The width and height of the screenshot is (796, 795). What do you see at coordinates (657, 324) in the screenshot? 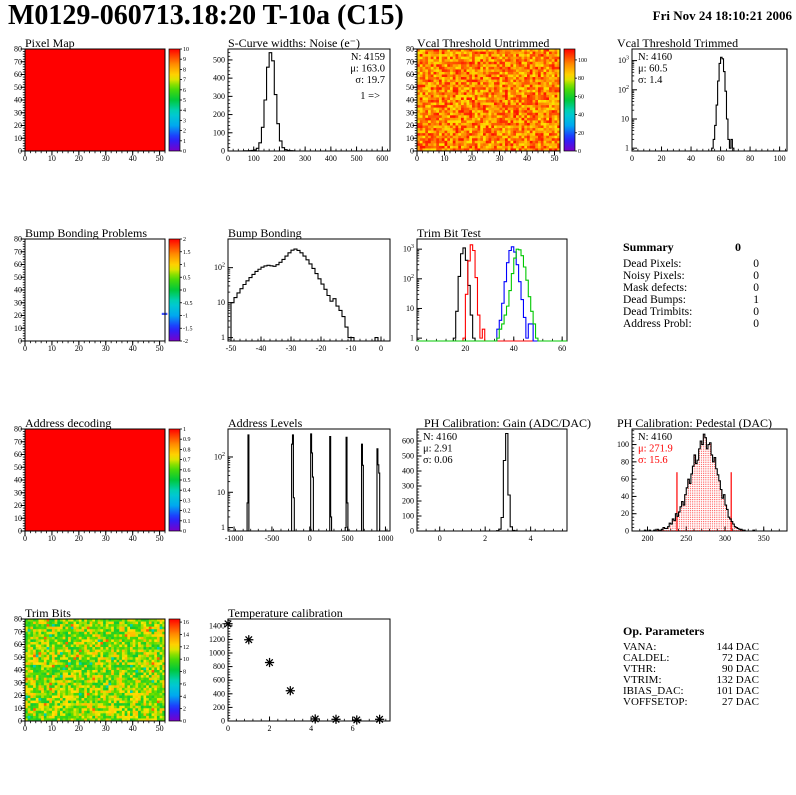
I see `row-label: Address Probl:` at bounding box center [657, 324].